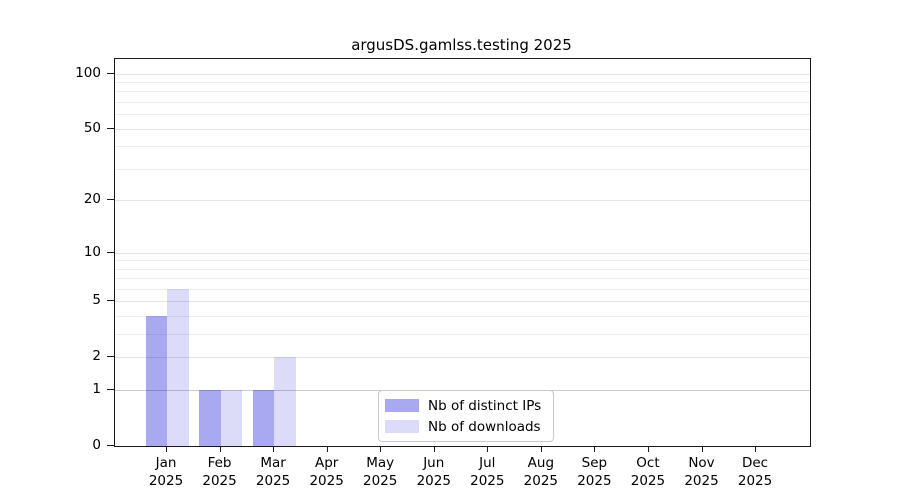  Describe the element at coordinates (402, 405) in the screenshot. I see `legend-swatch-distinct-ips` at that location.